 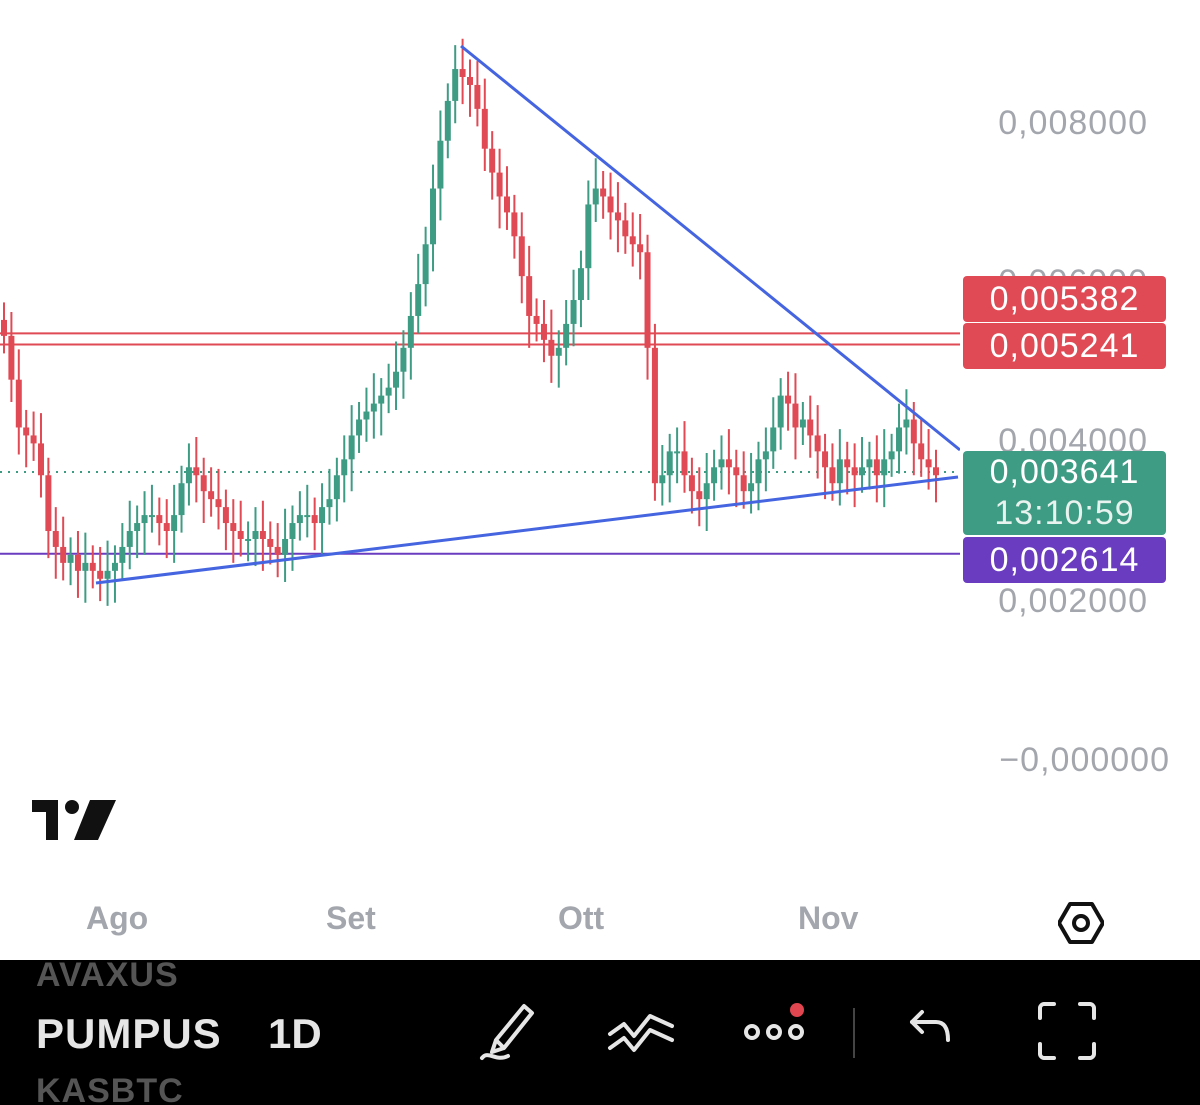 I want to click on x-tick-label: Ott, so click(x=581, y=918).